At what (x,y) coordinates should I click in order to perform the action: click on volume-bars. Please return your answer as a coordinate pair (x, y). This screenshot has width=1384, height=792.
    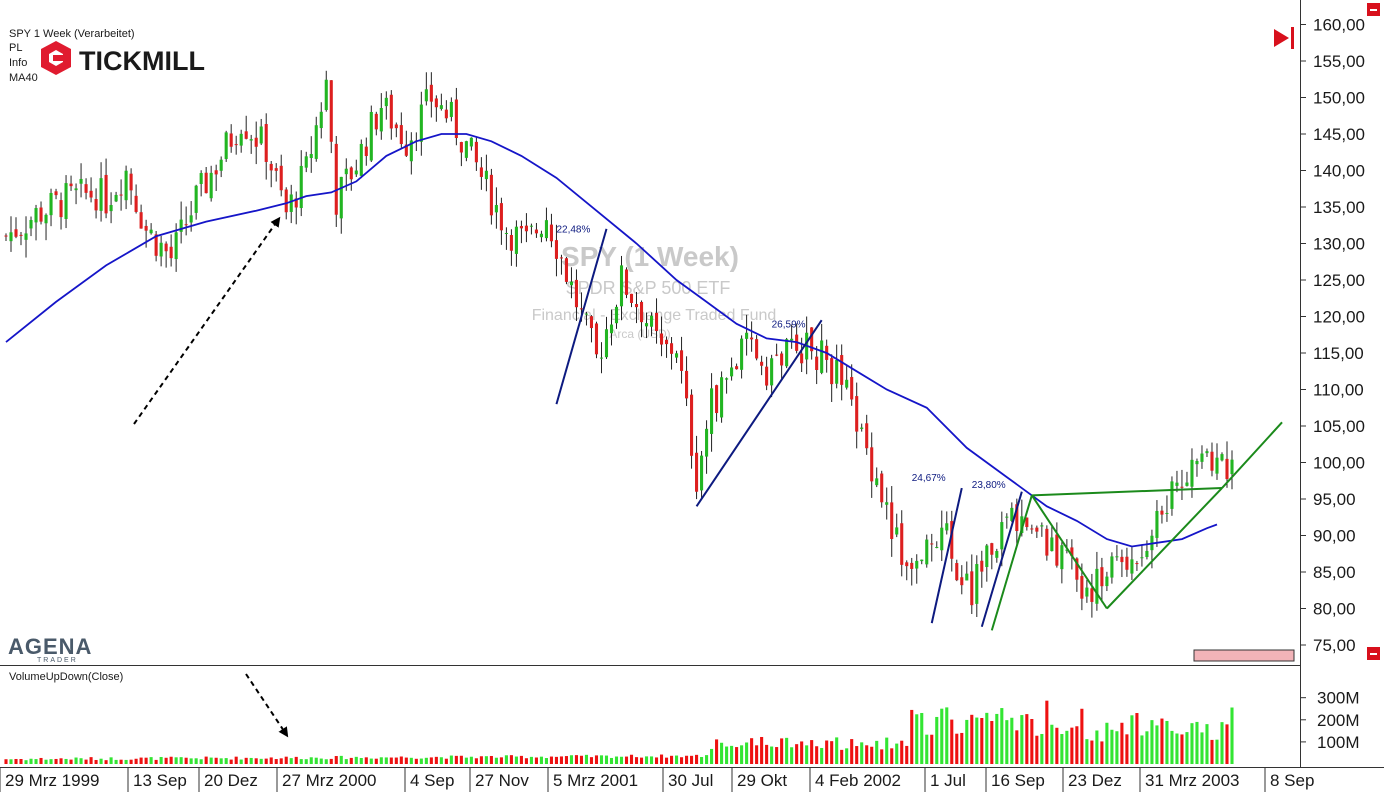
    Looking at the image, I should click on (619, 732).